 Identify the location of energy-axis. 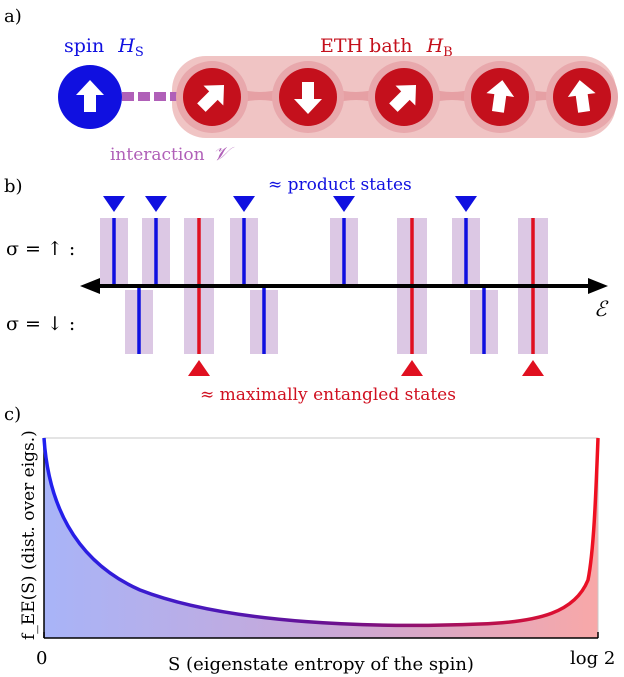
(344, 286).